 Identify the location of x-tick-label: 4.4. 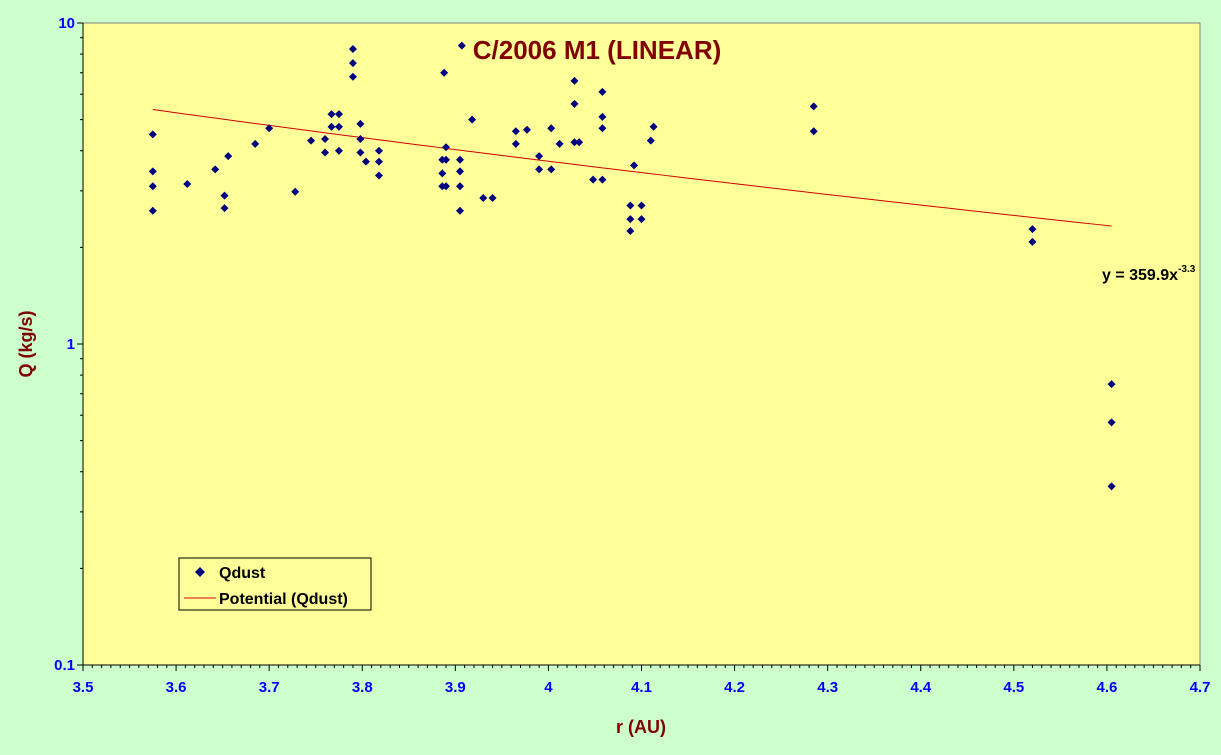
(921, 687).